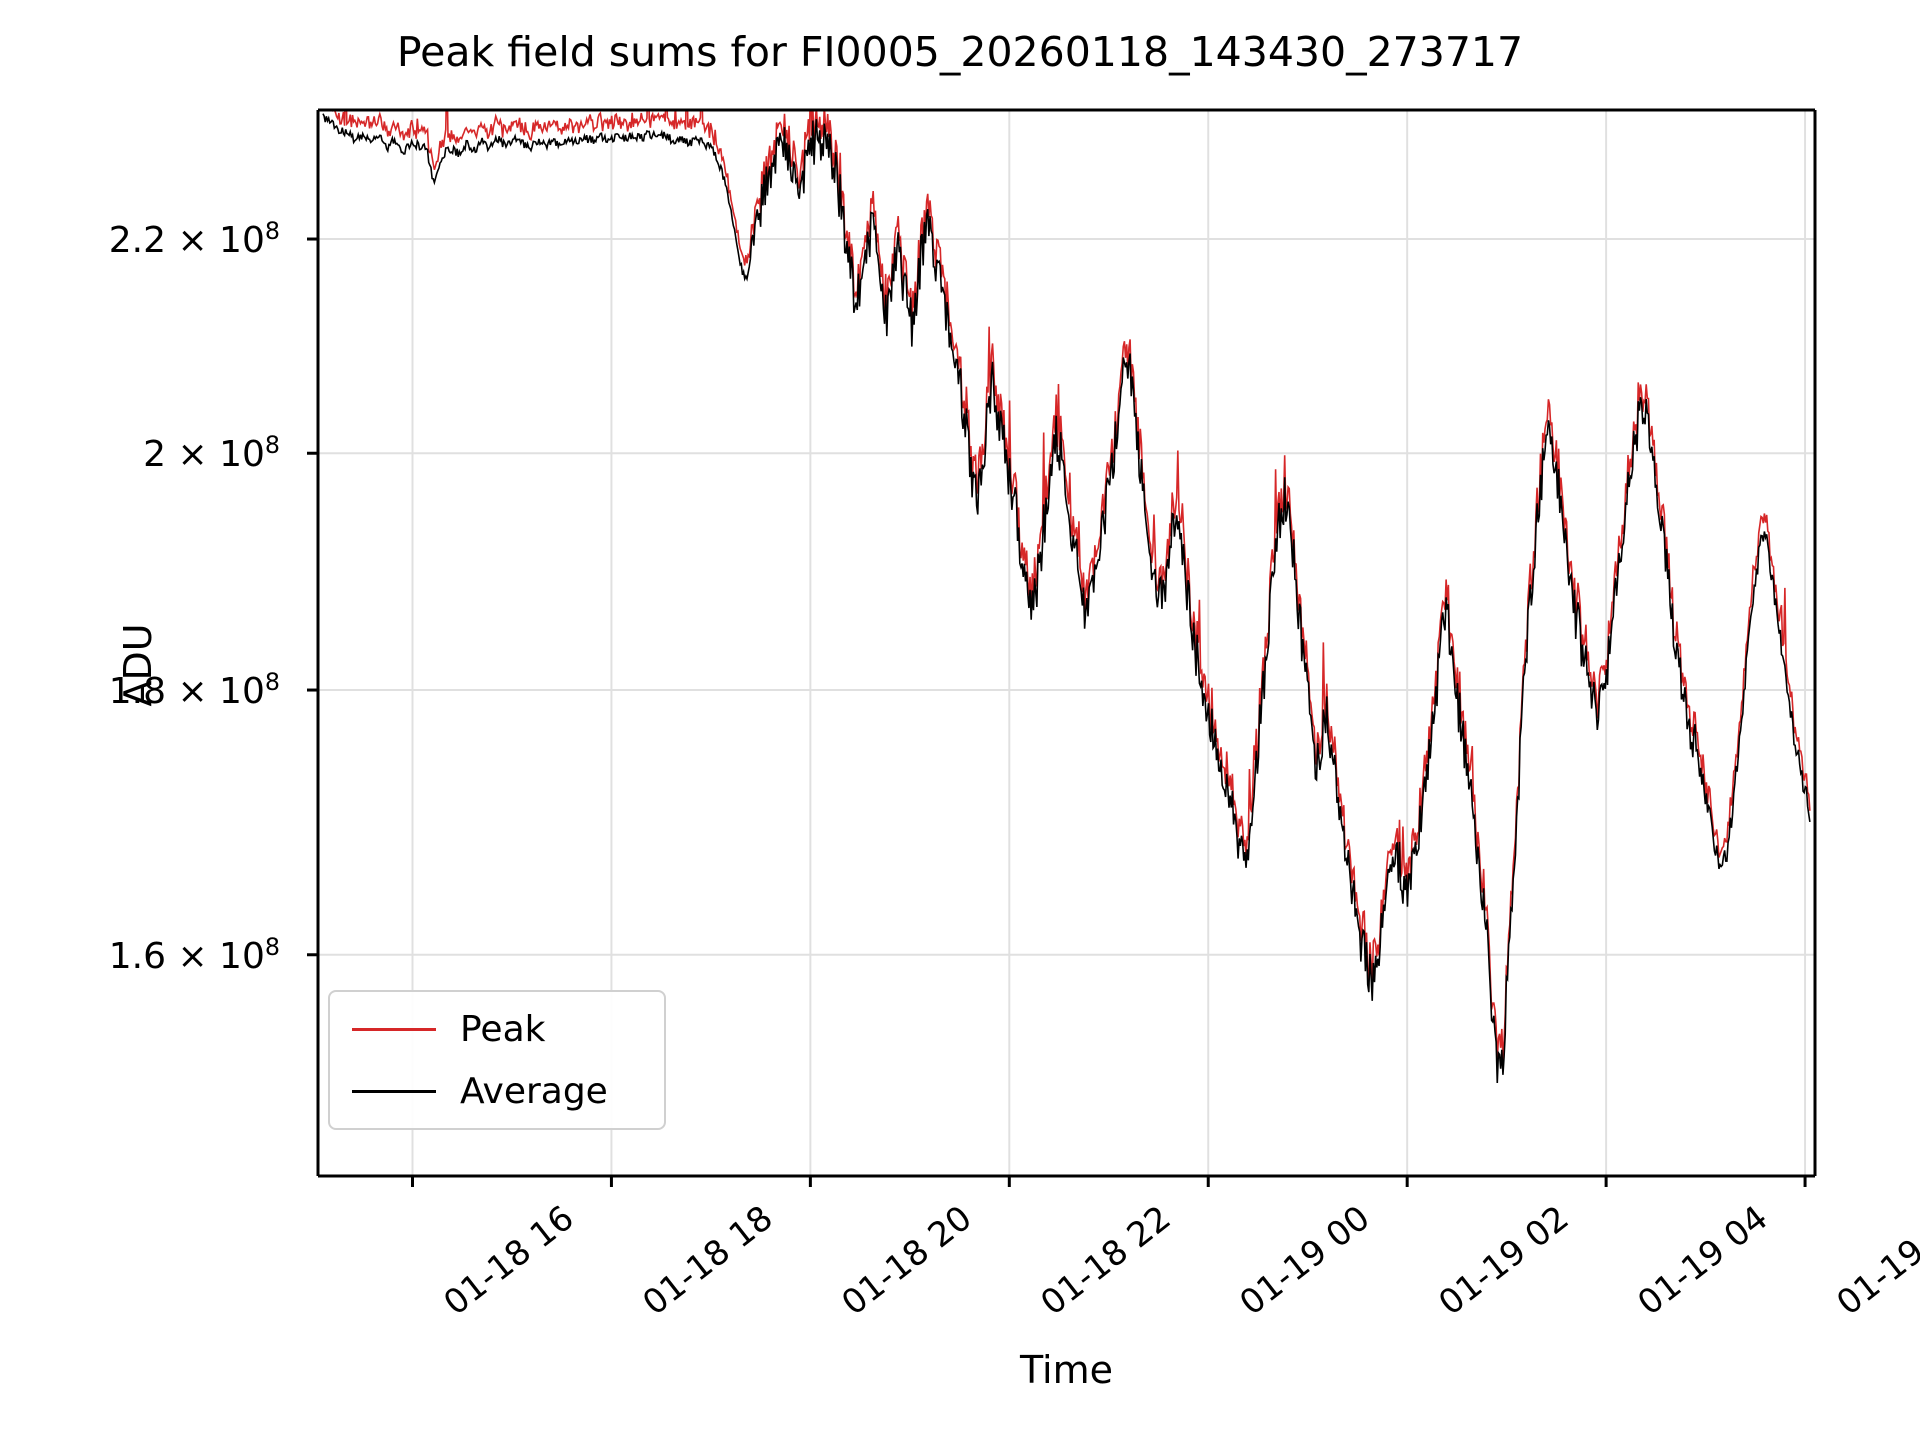 The width and height of the screenshot is (1920, 1440). I want to click on chart-legend: Peak Average, so click(497, 1060).